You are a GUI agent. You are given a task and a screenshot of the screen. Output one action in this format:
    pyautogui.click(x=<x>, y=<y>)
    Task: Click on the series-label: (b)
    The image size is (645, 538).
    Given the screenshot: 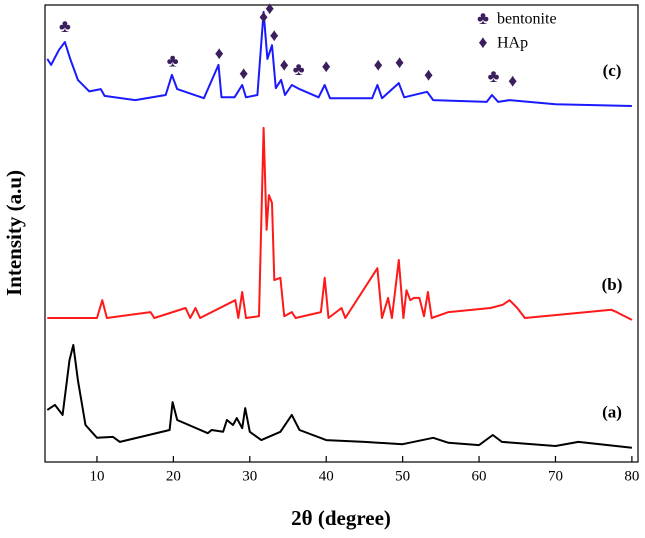 What is the action you would take?
    pyautogui.click(x=612, y=284)
    